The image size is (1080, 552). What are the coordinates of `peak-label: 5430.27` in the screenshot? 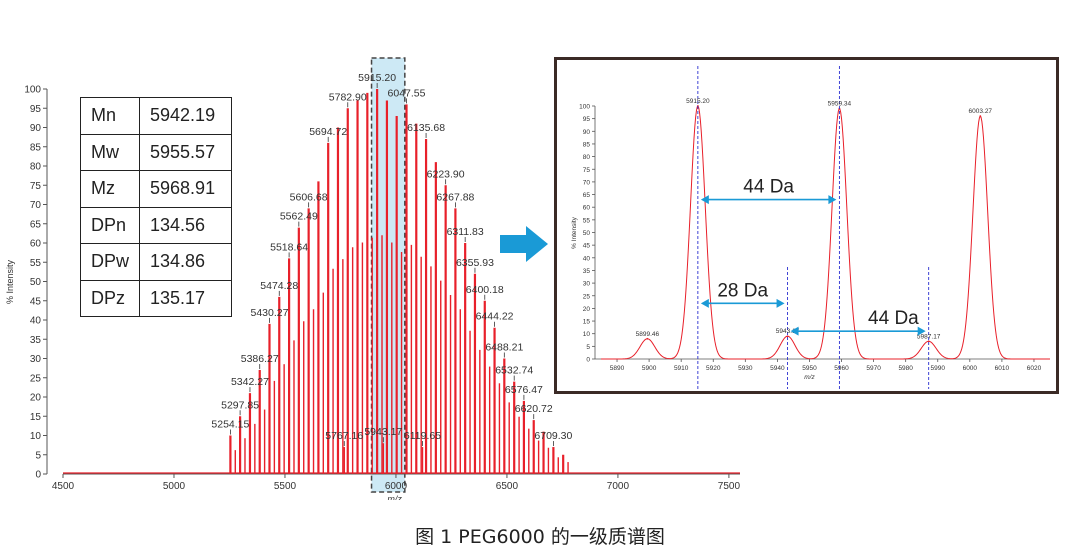 It's located at (270, 313).